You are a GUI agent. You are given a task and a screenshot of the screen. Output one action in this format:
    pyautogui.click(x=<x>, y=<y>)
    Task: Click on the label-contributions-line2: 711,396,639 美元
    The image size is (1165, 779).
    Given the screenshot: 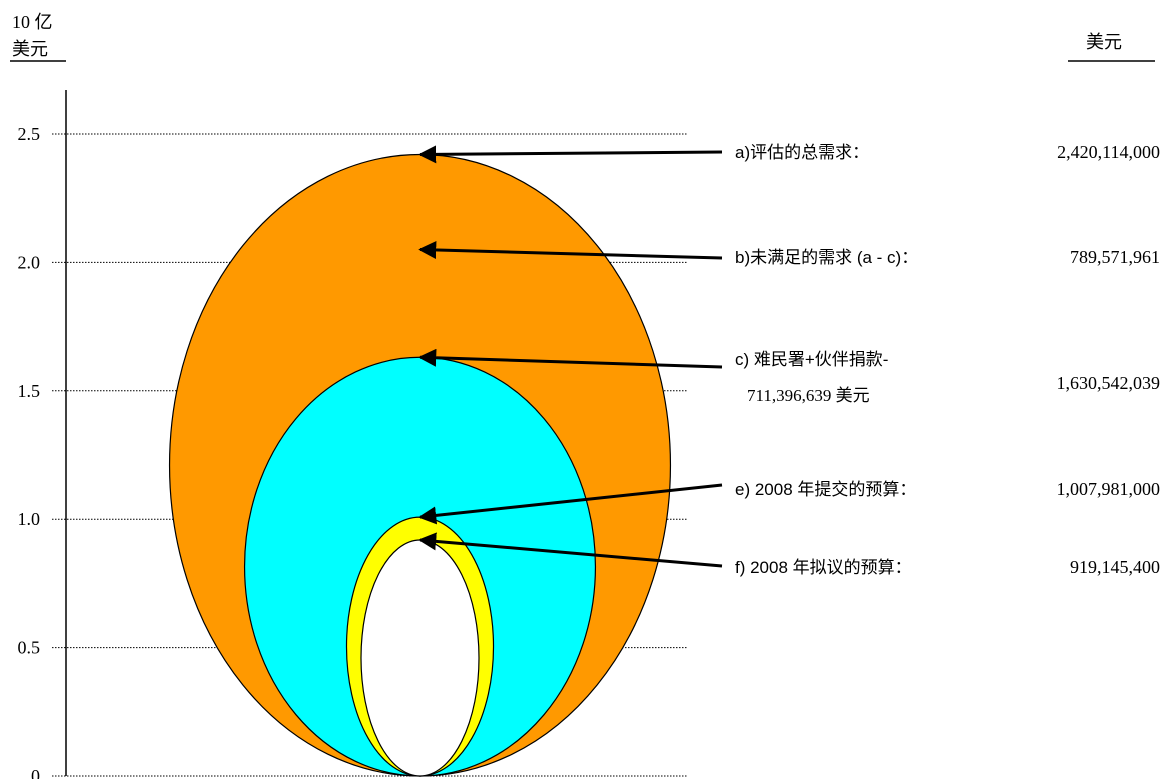 What is the action you would take?
    pyautogui.click(x=808, y=395)
    